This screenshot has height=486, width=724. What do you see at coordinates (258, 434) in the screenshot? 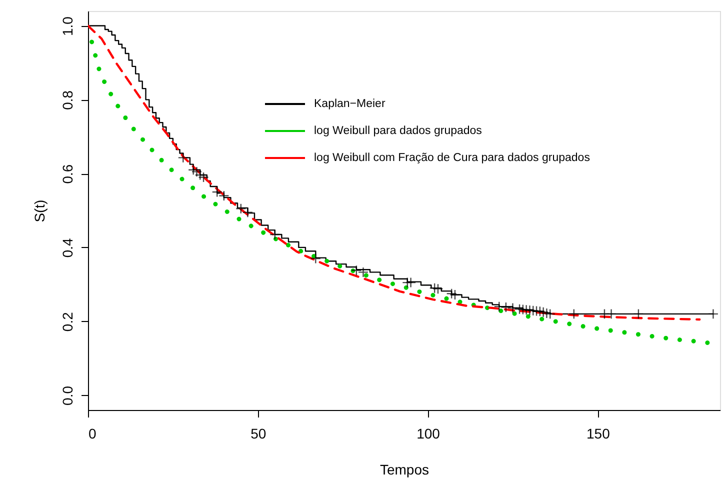
I see `x-tick-label: 50` at bounding box center [258, 434].